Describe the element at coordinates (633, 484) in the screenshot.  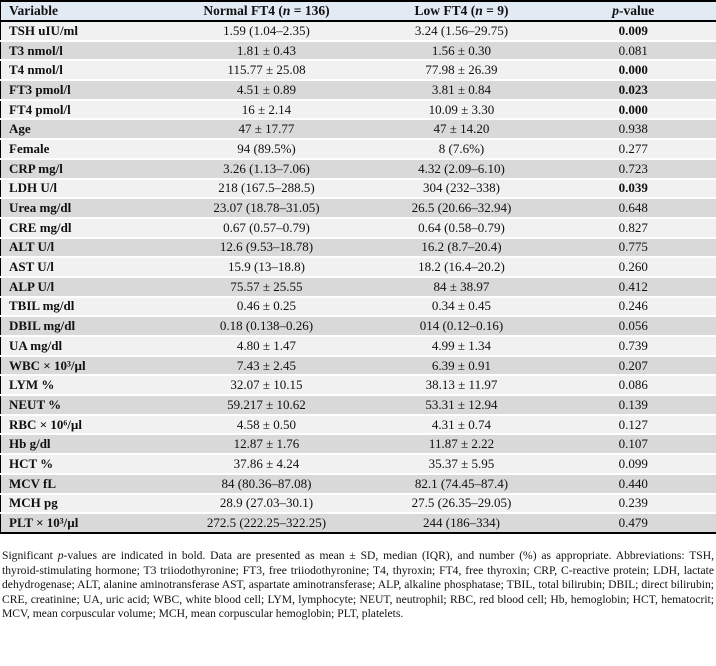
I see `p-value-cell: 0.440` at that location.